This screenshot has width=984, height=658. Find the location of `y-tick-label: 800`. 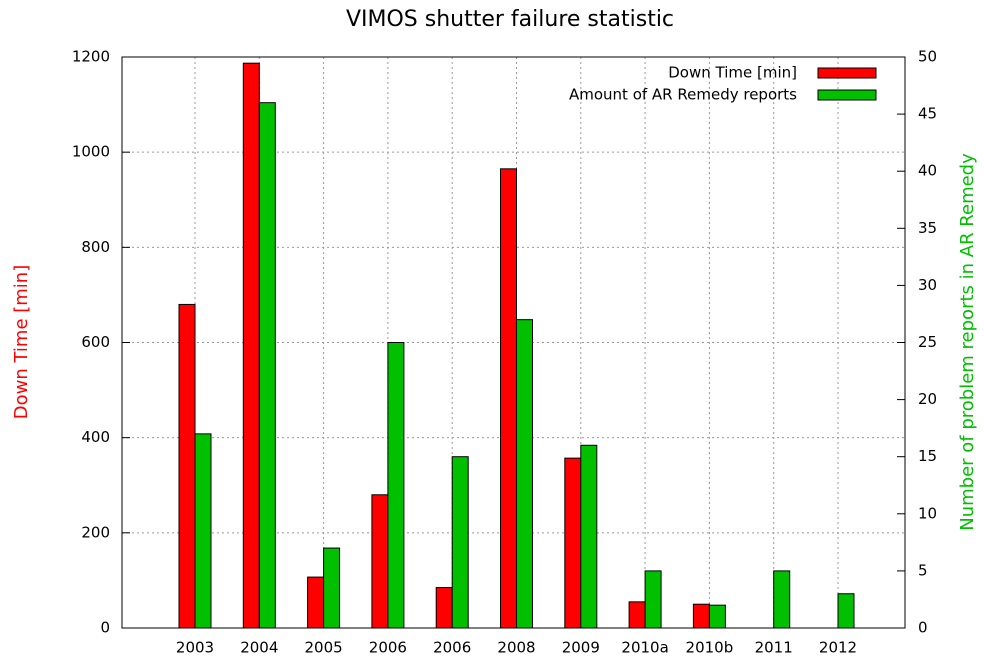

y-tick-label: 800 is located at coordinates (95, 247).